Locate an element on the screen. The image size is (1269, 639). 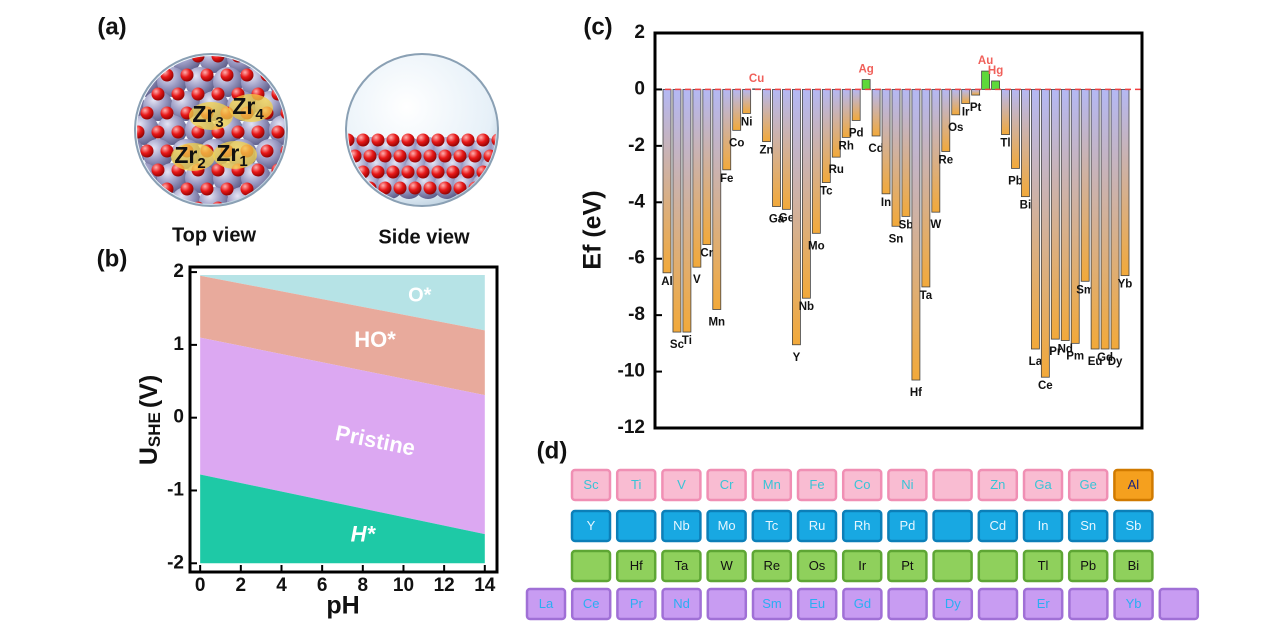
element-symbol: Ni is located at coordinates (907, 484).